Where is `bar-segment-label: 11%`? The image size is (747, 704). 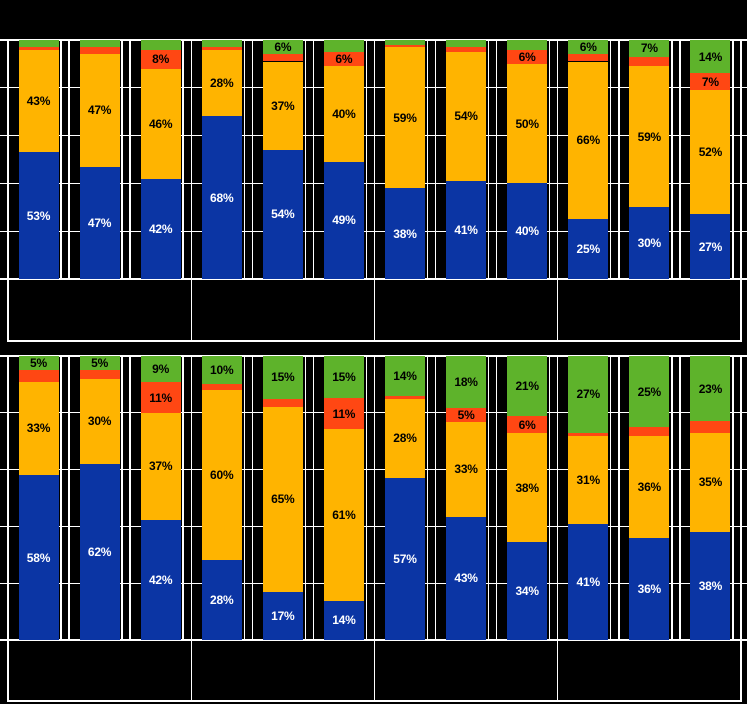 bar-segment-label: 11% is located at coordinates (161, 397).